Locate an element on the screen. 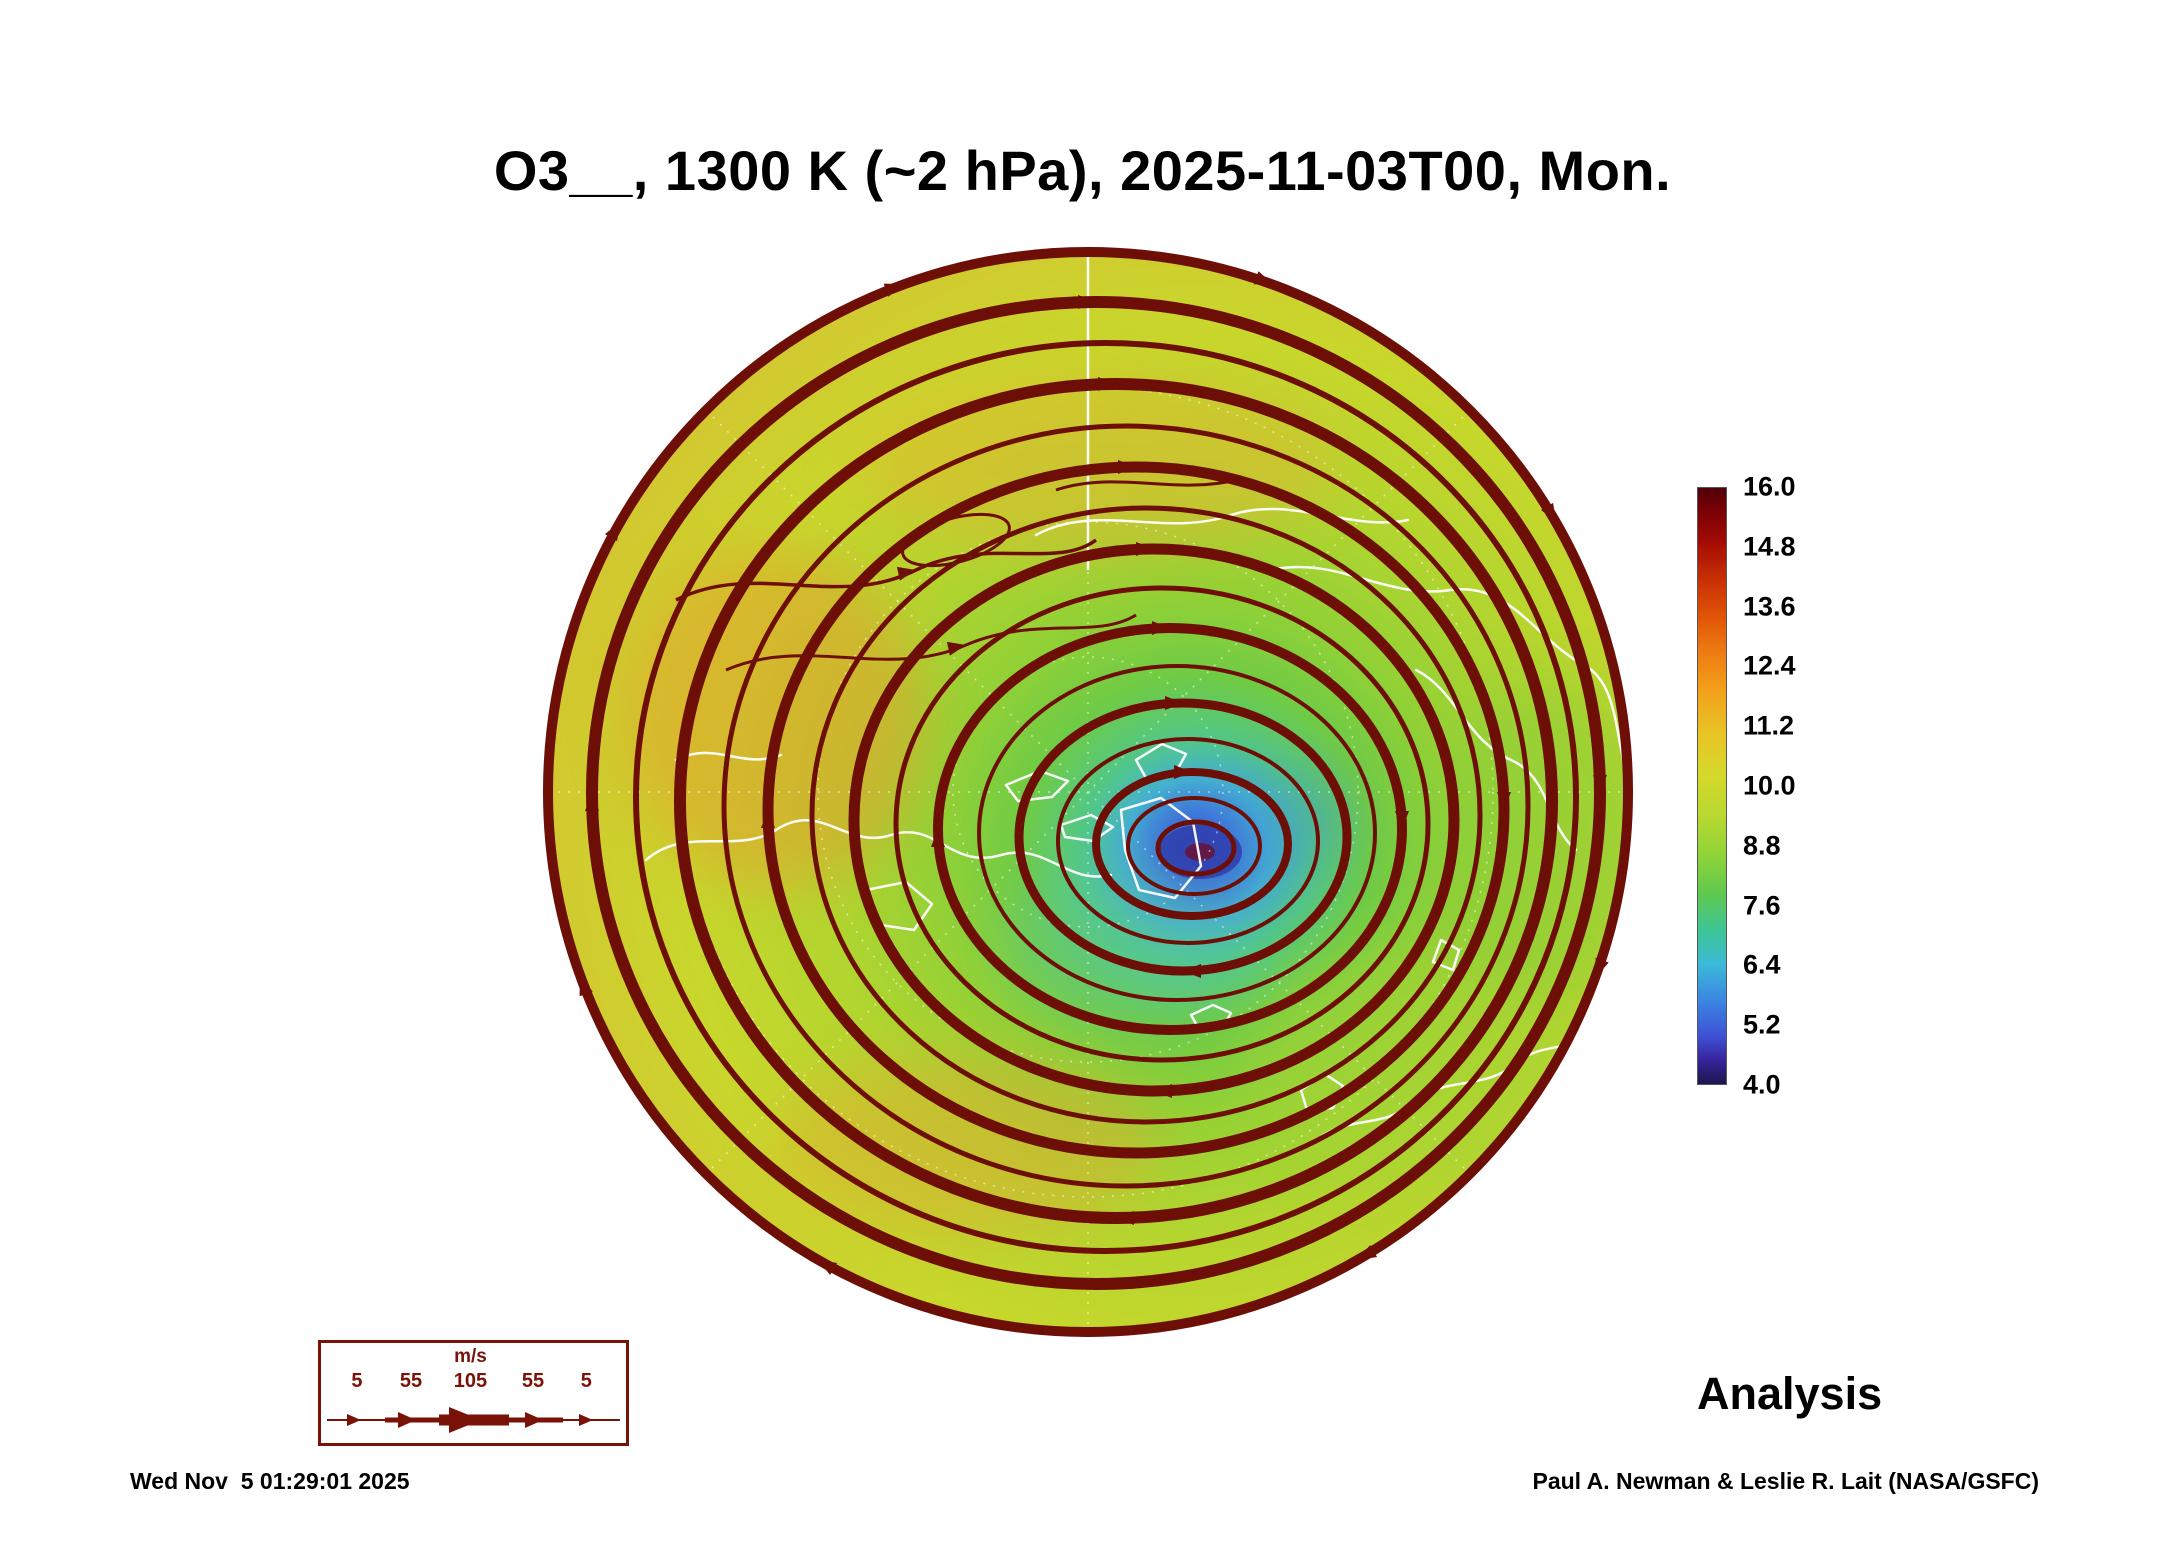  colorbar-tick-label: 4.0 is located at coordinates (1762, 1084).